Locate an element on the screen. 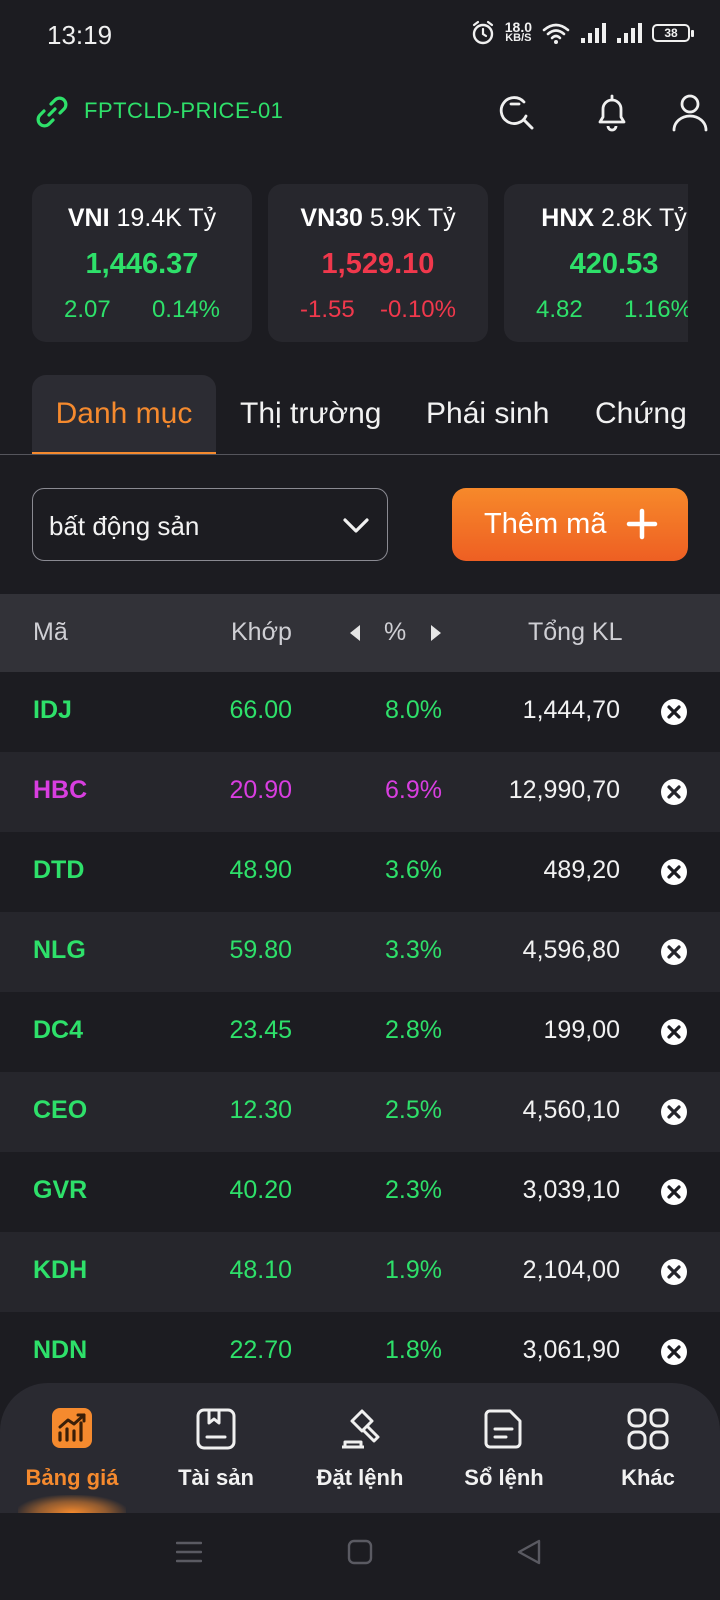  table-row: DTD 48.90 3.6% 489,20 is located at coordinates (360, 872).